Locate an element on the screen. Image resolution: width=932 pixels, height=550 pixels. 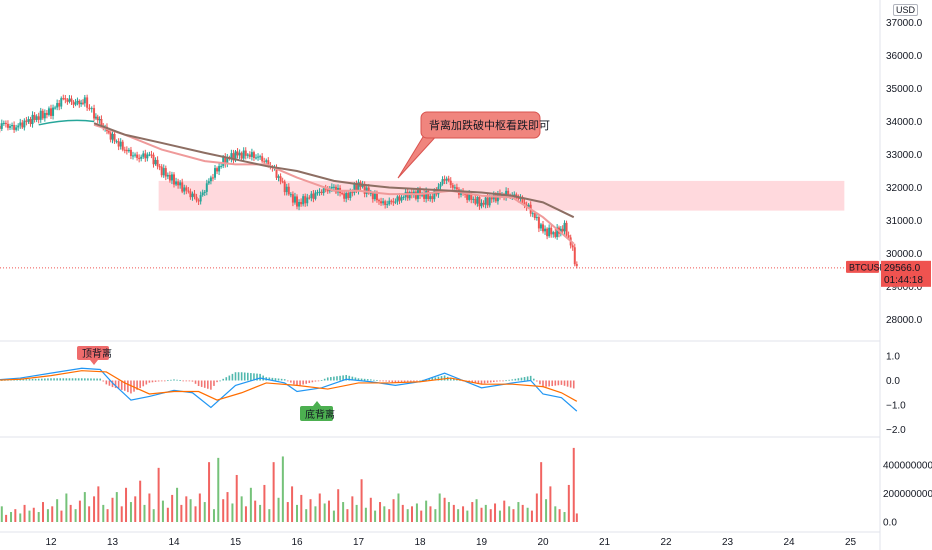
time-tick-label: 25 is located at coordinates (851, 542).